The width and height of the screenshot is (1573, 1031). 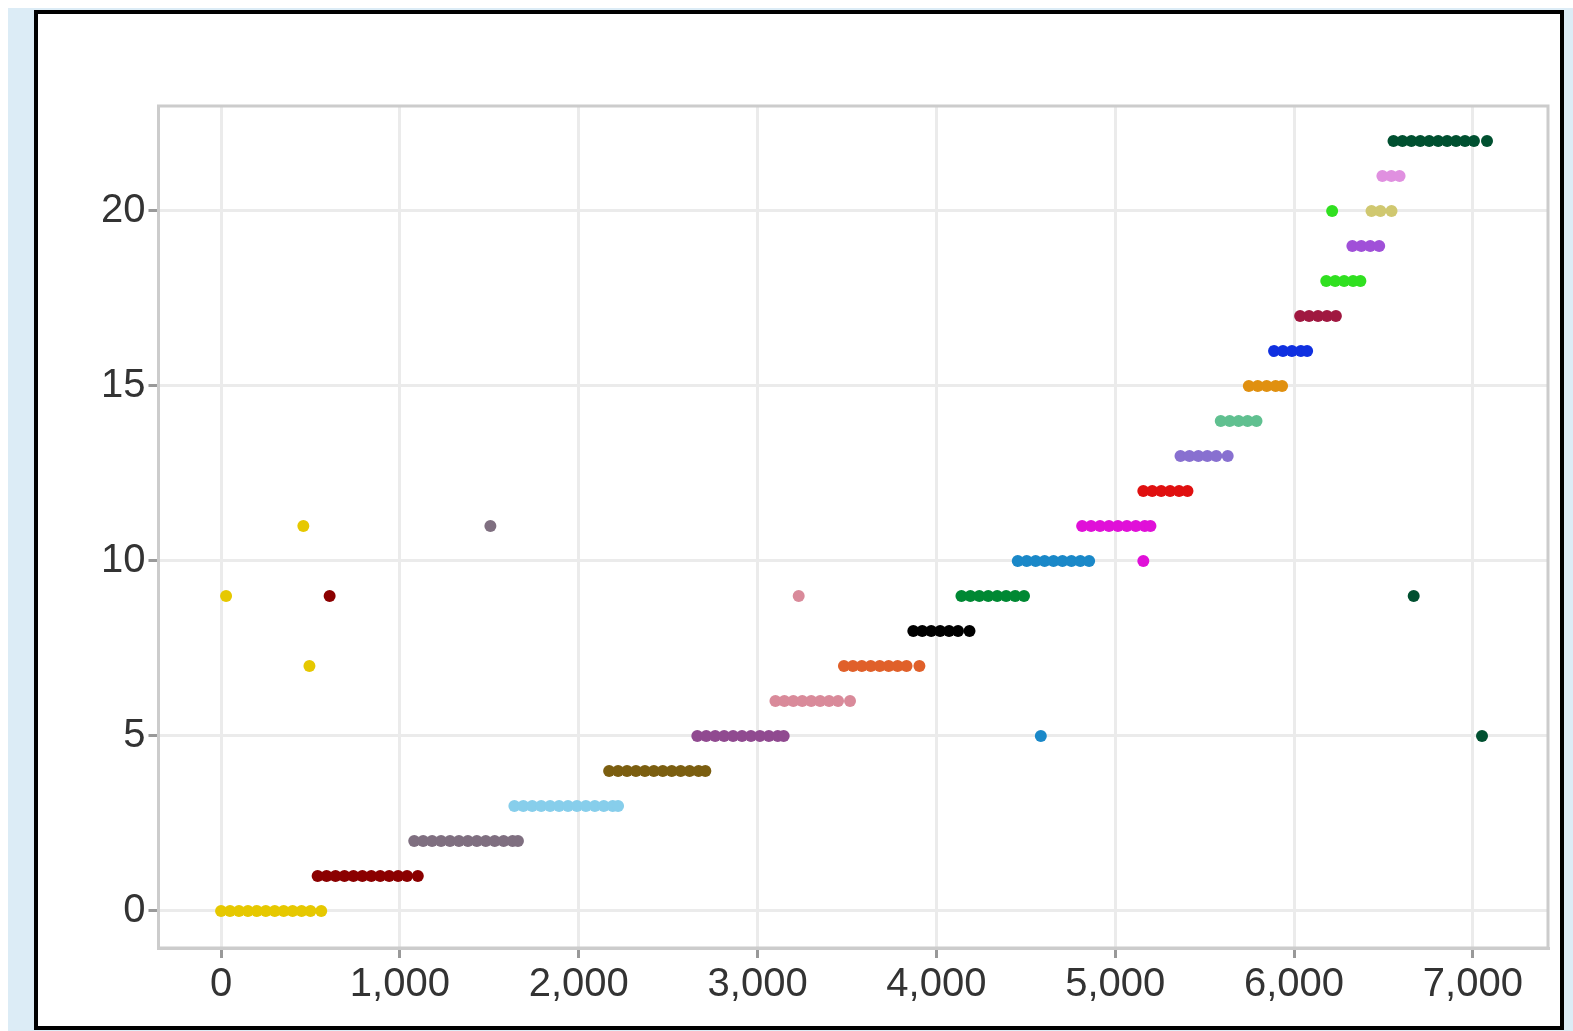 What do you see at coordinates (757, 982) in the screenshot?
I see `x-tick-label: 3,000` at bounding box center [757, 982].